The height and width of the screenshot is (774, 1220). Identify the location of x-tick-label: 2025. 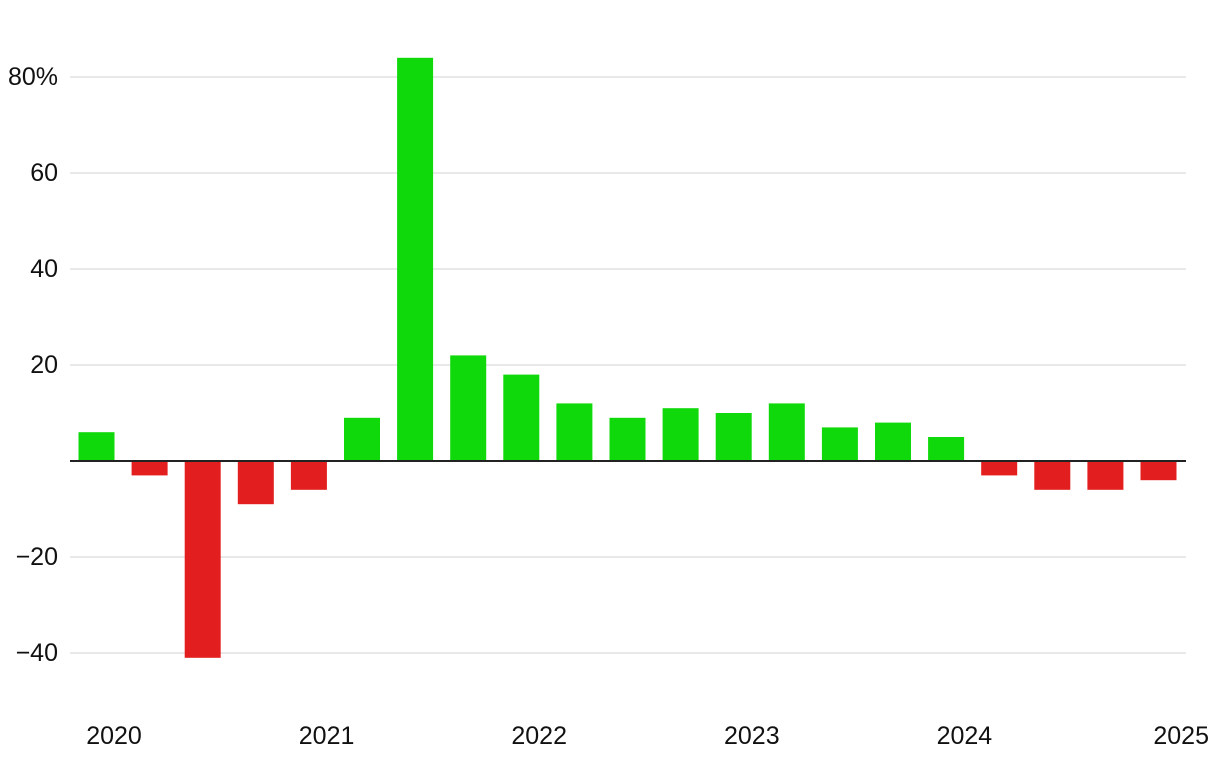
(1181, 736).